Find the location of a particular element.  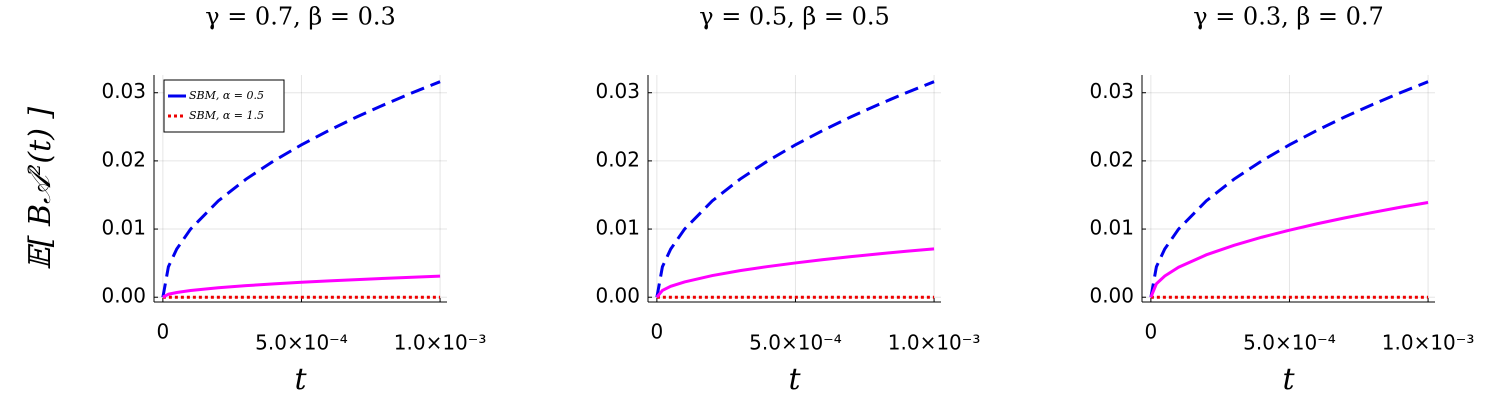

legend-box is located at coordinates (224, 106).